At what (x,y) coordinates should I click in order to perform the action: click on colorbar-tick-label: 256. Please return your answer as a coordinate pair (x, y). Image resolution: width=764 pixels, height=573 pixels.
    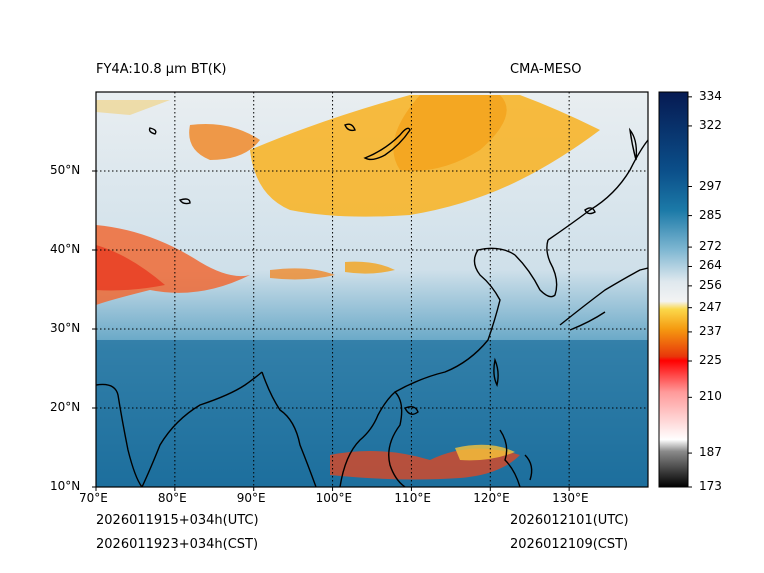
    Looking at the image, I should click on (710, 284).